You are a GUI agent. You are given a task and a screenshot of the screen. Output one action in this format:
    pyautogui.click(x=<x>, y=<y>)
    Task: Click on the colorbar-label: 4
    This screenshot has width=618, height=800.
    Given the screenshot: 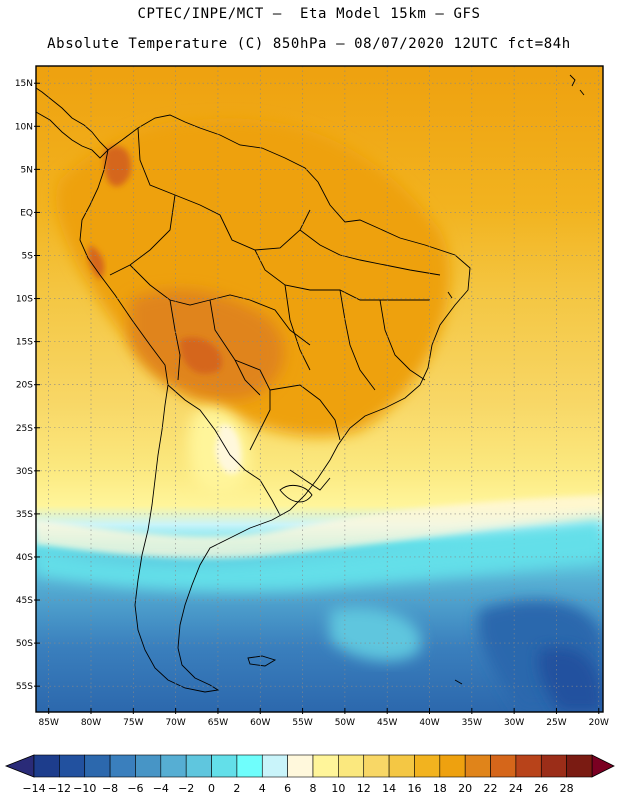 What is the action you would take?
    pyautogui.click(x=262, y=788)
    